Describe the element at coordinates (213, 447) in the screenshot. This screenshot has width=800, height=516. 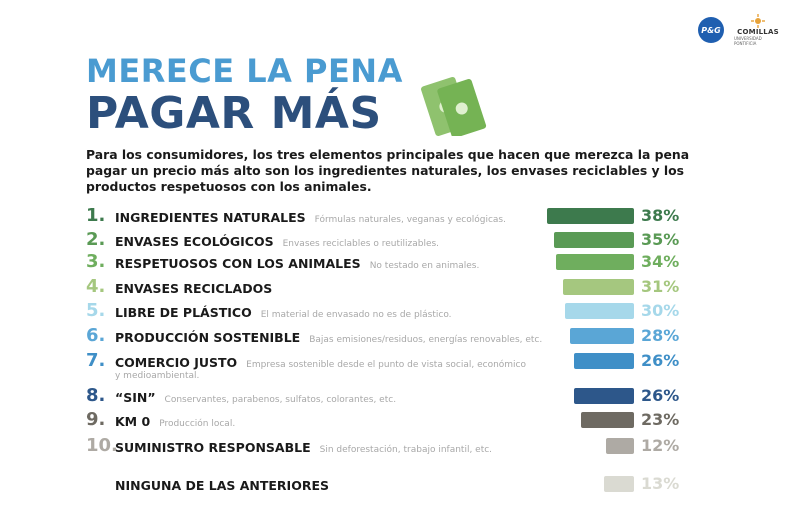
I see `category-name: SUMINISTRO RESPONSABLE` at that location.